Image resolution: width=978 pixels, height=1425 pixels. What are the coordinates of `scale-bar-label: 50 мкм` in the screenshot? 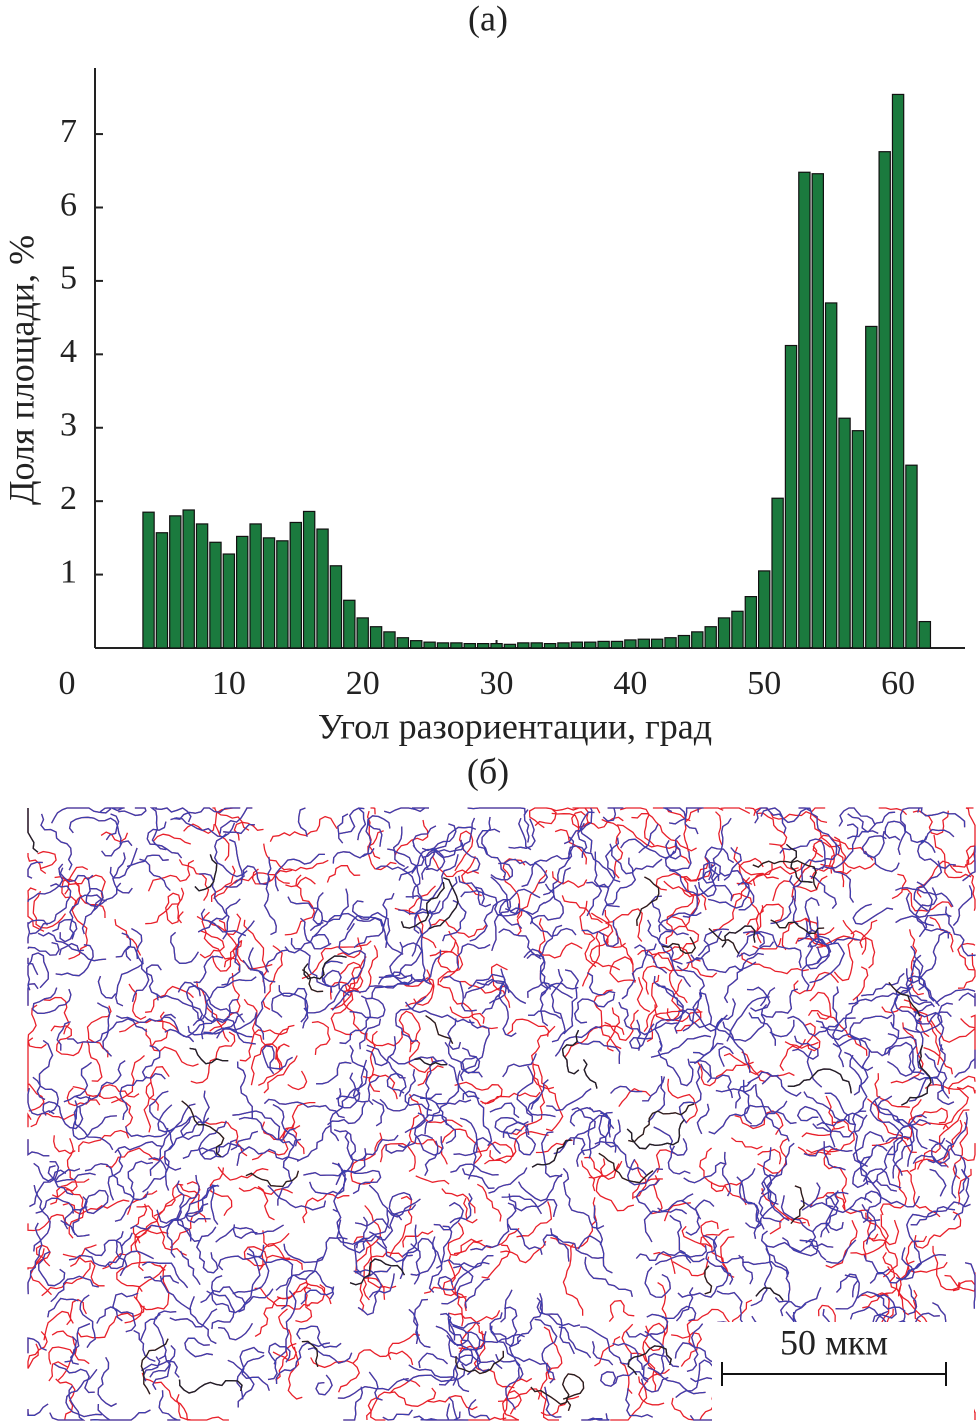 It's located at (834, 1342).